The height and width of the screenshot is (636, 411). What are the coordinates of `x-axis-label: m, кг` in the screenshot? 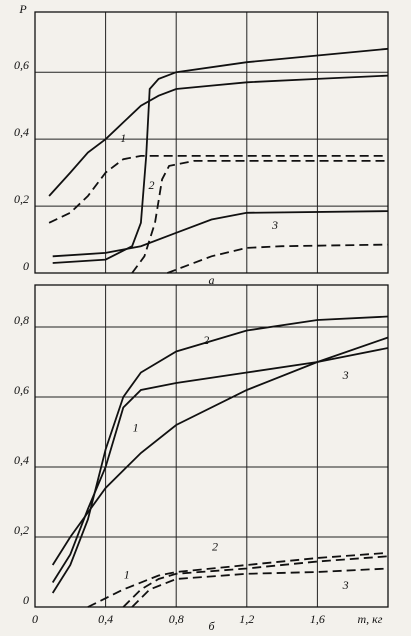 It's located at (370, 619).